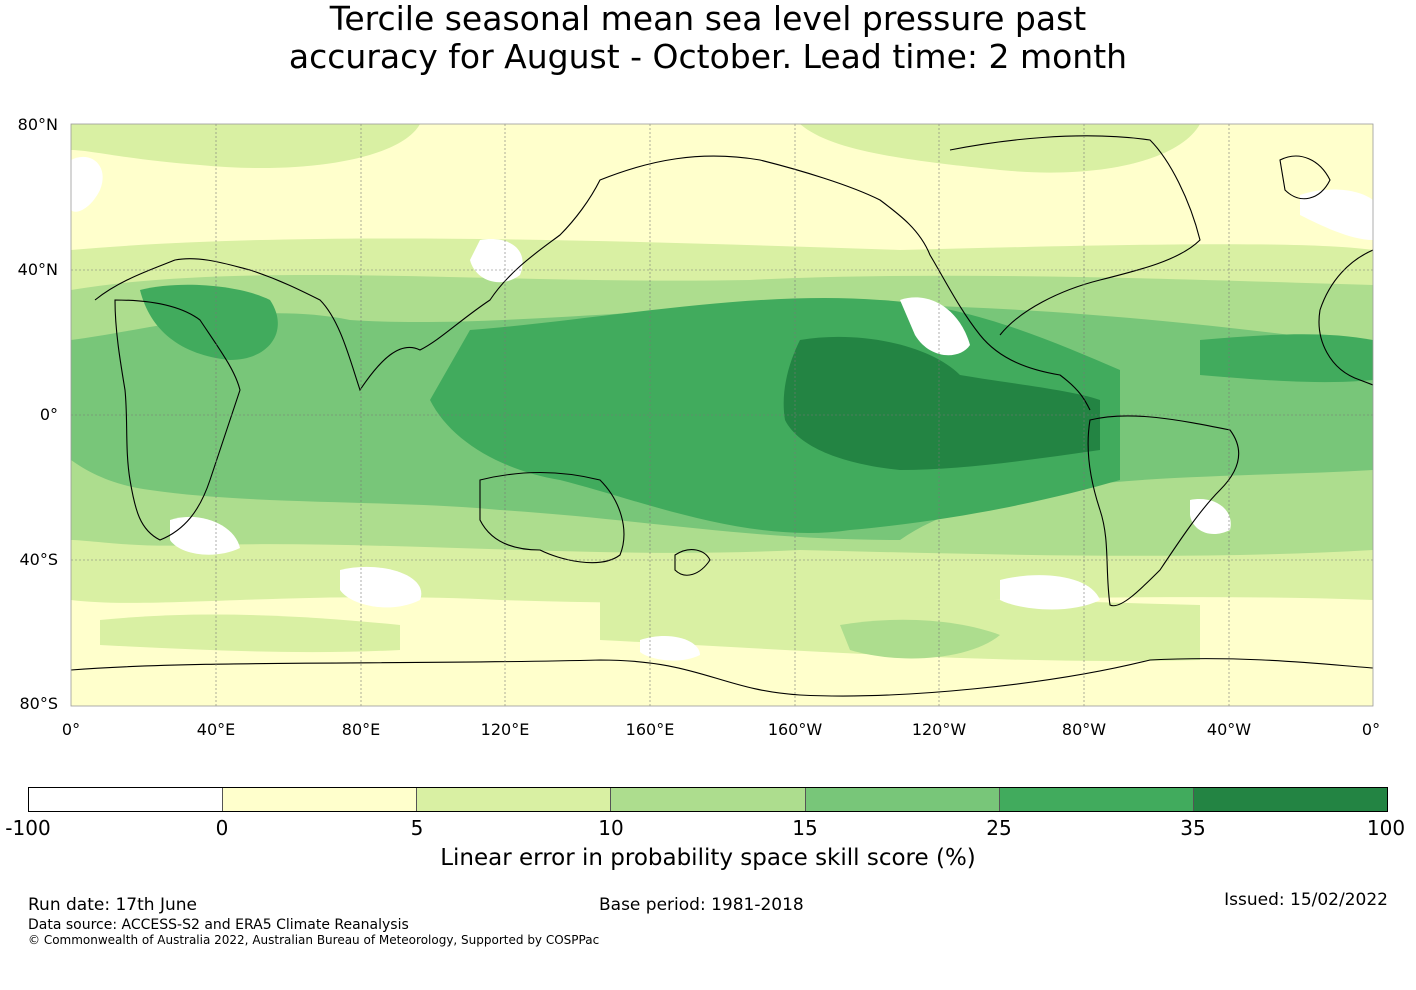  I want to click on colorbar-tick: 0, so click(222, 828).